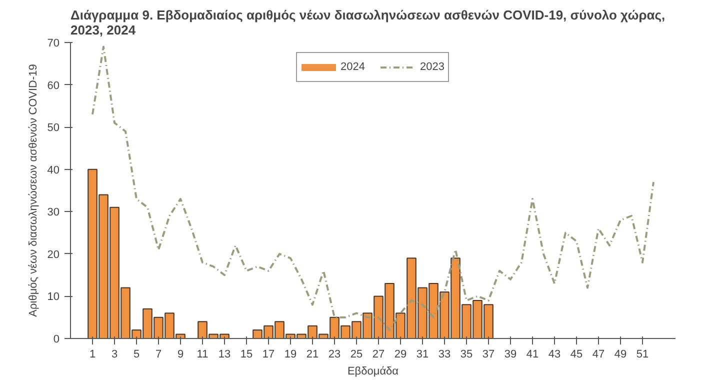 This screenshot has height=384, width=719. I want to click on y-tick-label: 40, so click(53, 170).